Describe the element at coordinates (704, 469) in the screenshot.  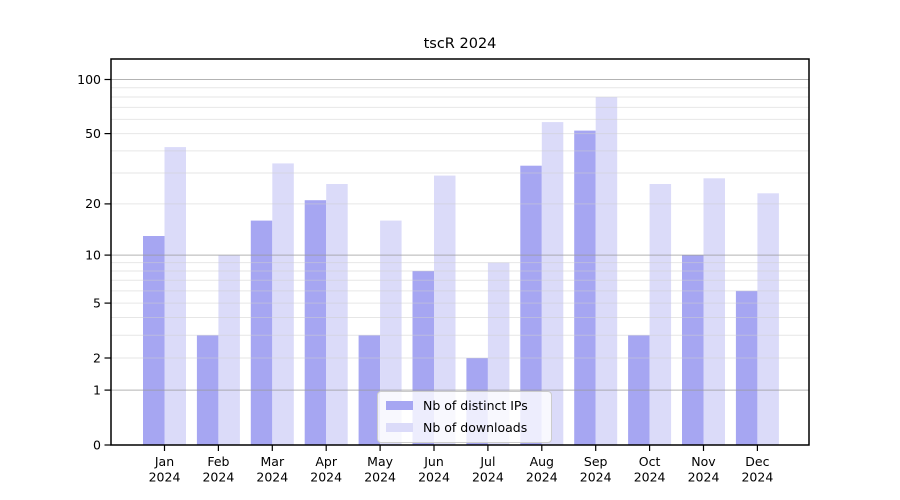
I see `x-tick-label: Nov 2024` at that location.